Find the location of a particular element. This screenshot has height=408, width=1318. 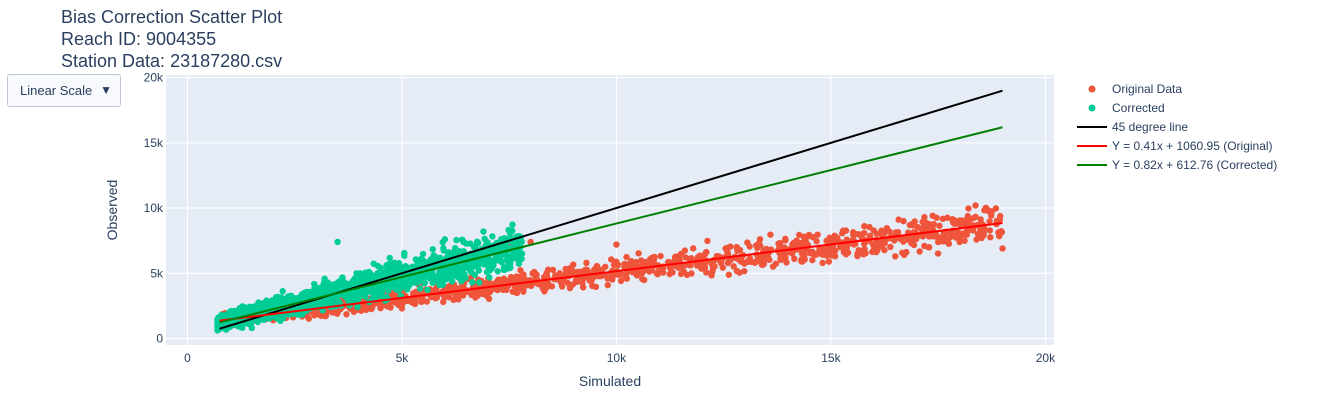

y-tick-label: 20k is located at coordinates (154, 78).